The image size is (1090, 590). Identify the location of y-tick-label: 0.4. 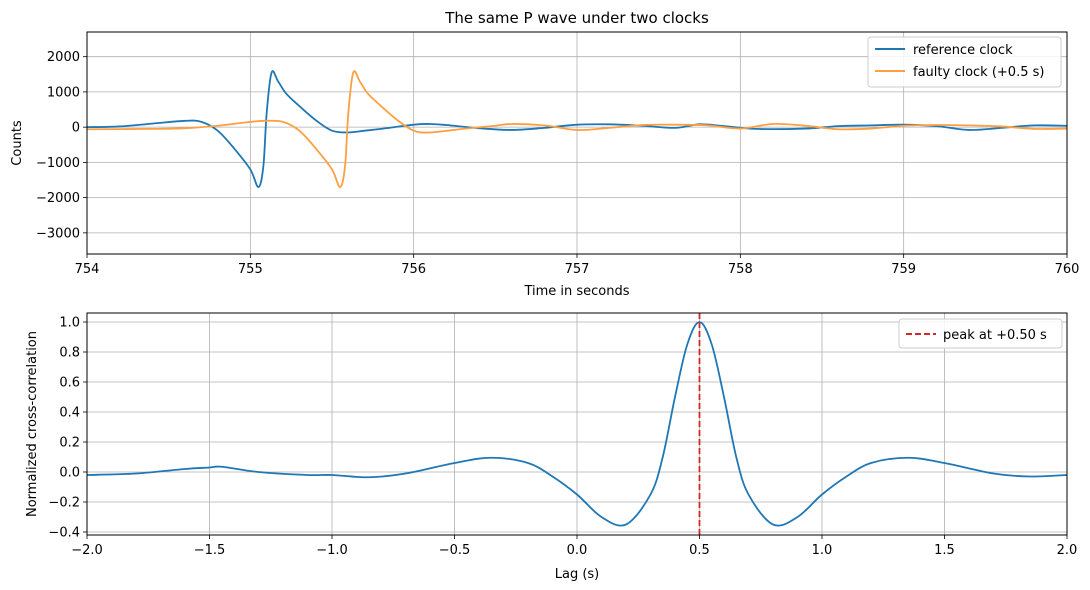
(69, 413).